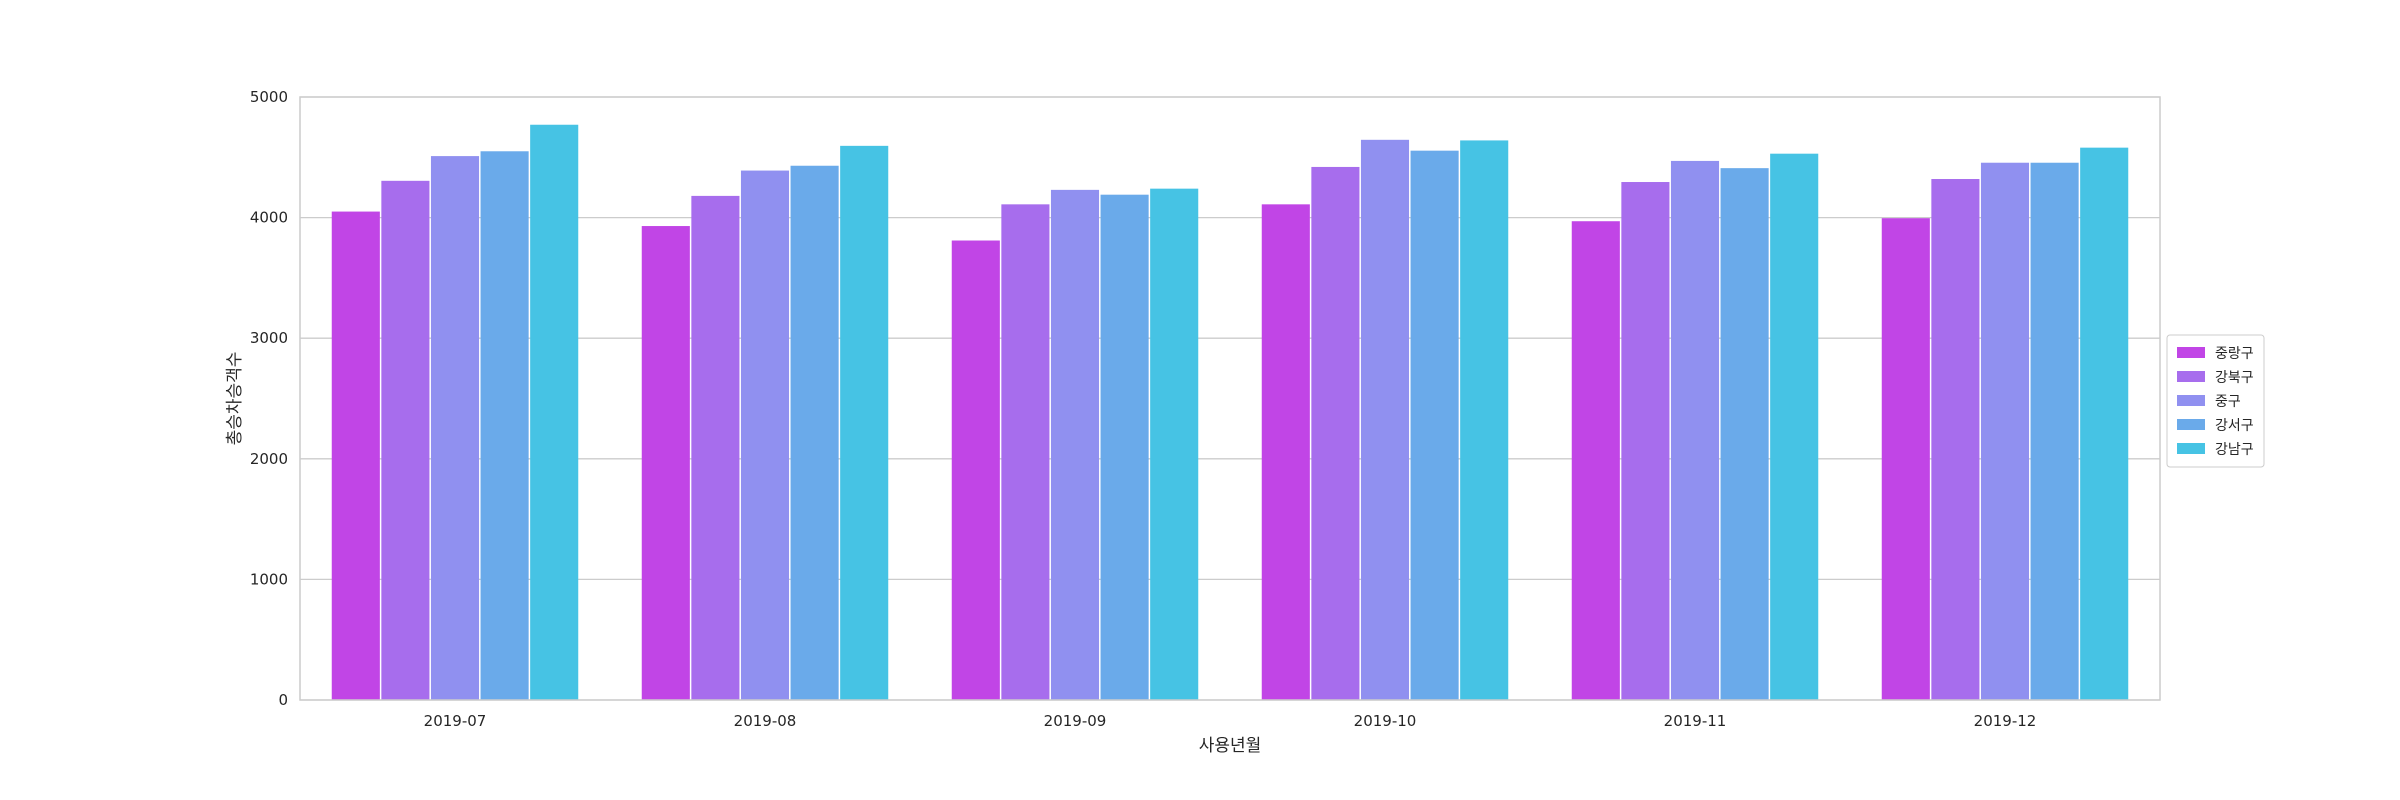 This screenshot has height=800, width=2400. I want to click on x-tick-label: 2019-10, so click(1385, 721).